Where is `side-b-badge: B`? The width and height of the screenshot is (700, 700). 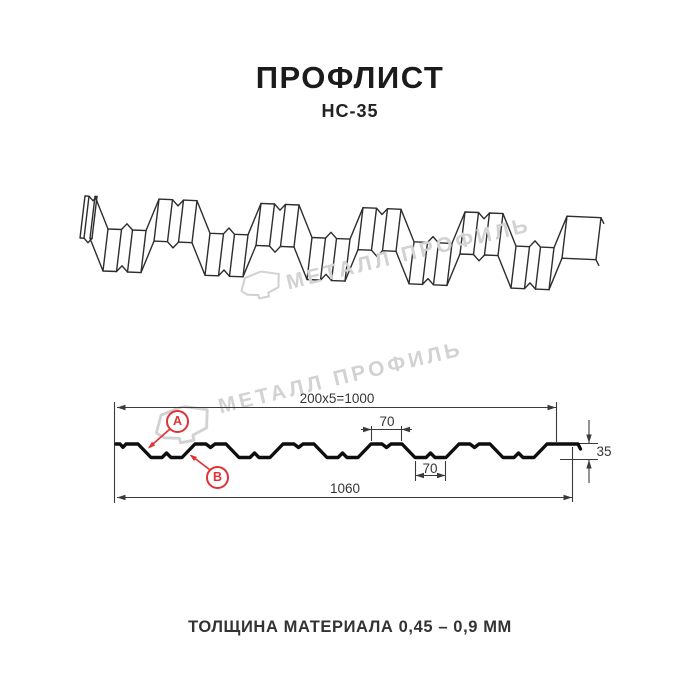 side-b-badge: B is located at coordinates (217, 477).